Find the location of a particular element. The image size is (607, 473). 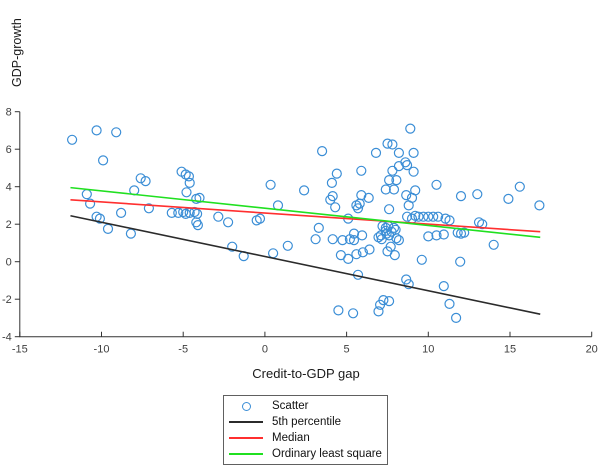

y-tick-label: 6 is located at coordinates (9, 150).